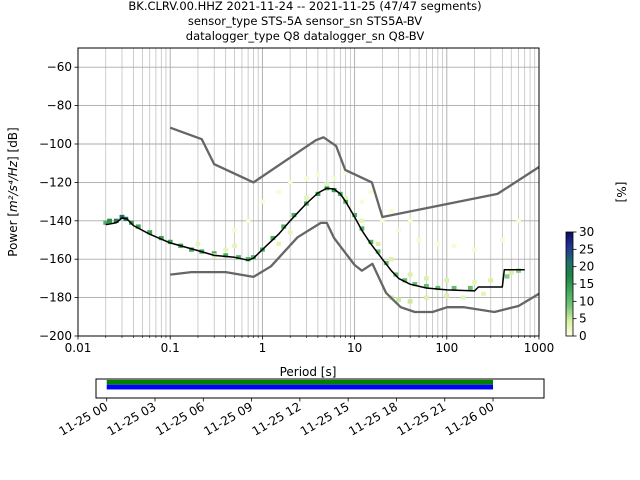 The width and height of the screenshot is (640, 480). Describe the element at coordinates (569, 284) in the screenshot. I see `colorbar-gradient` at that location.